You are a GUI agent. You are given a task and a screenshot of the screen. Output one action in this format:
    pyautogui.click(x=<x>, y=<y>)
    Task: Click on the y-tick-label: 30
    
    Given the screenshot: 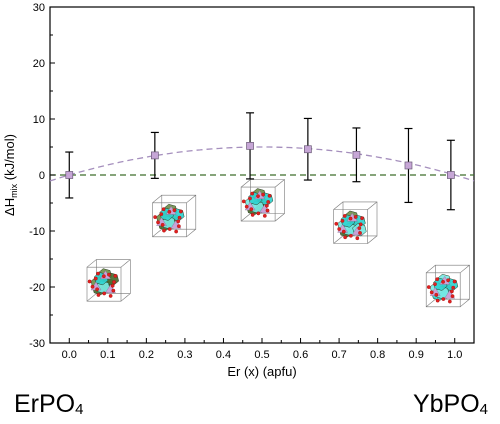 What is the action you would take?
    pyautogui.click(x=39, y=8)
    